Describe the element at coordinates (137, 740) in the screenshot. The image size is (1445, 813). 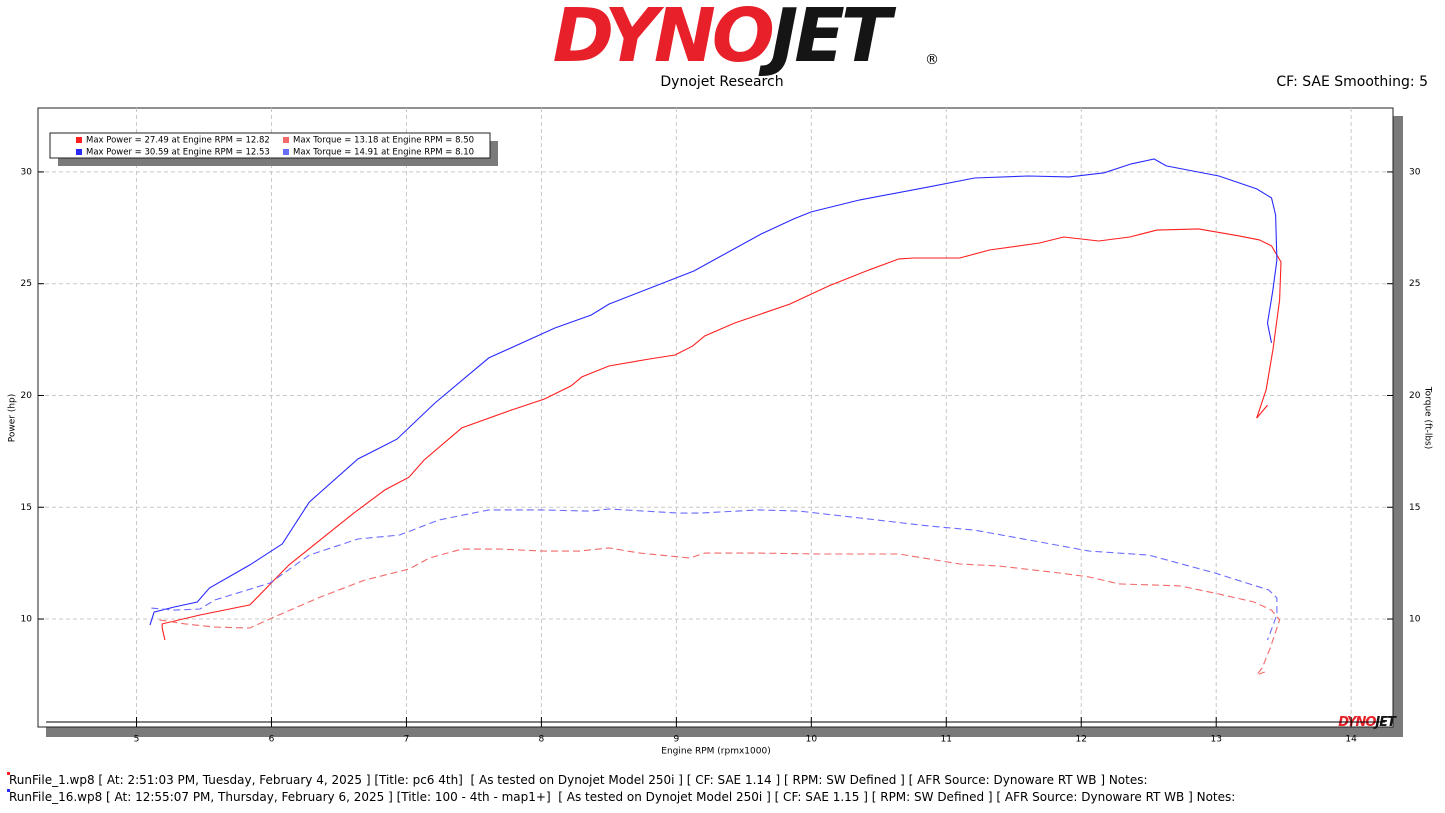
I see `x-tick-label: 5` at that location.